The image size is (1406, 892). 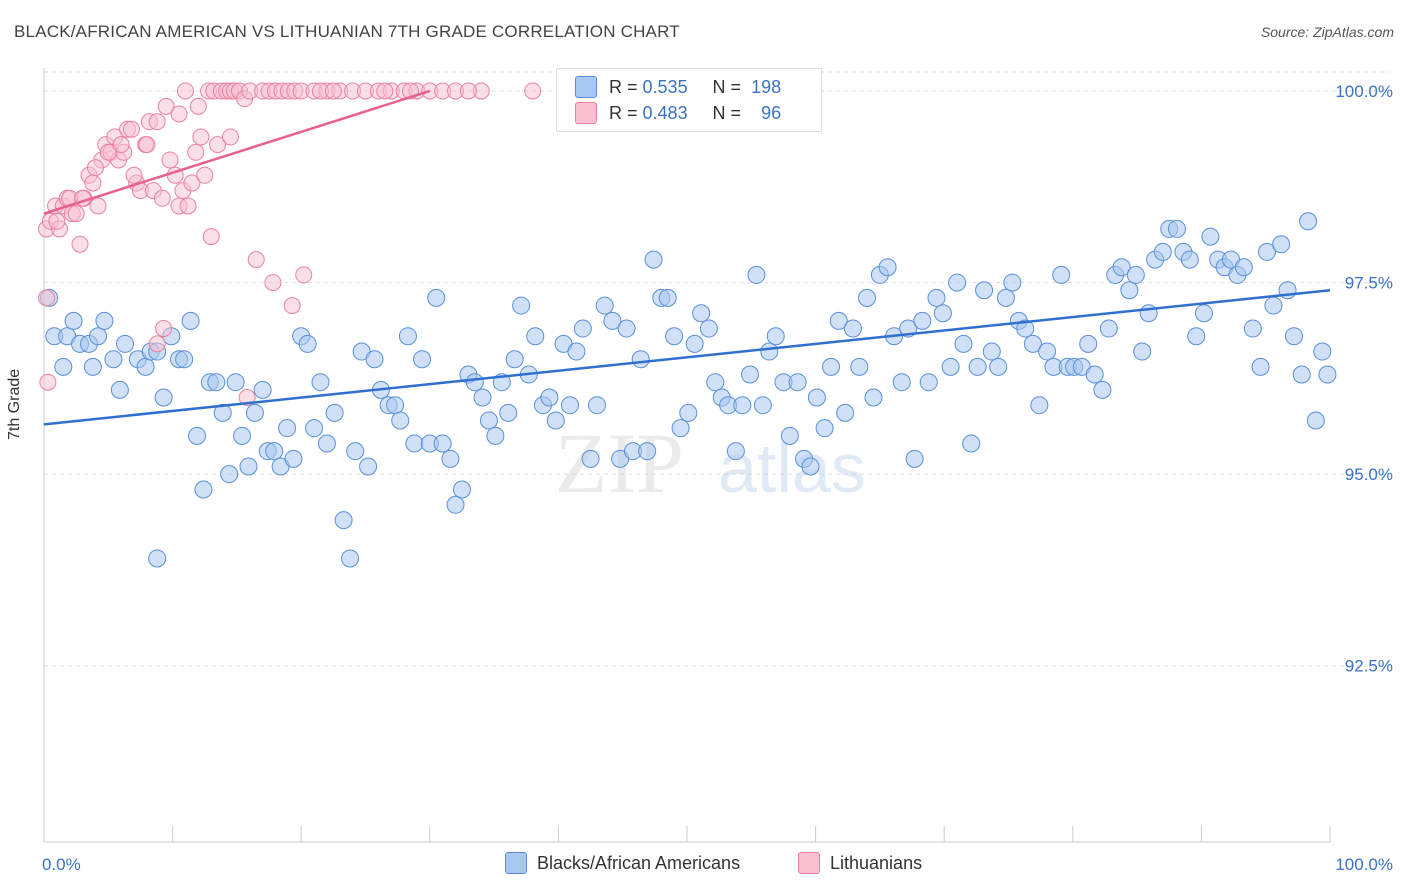 I want to click on legend-swatch-blue, so click(x=586, y=87).